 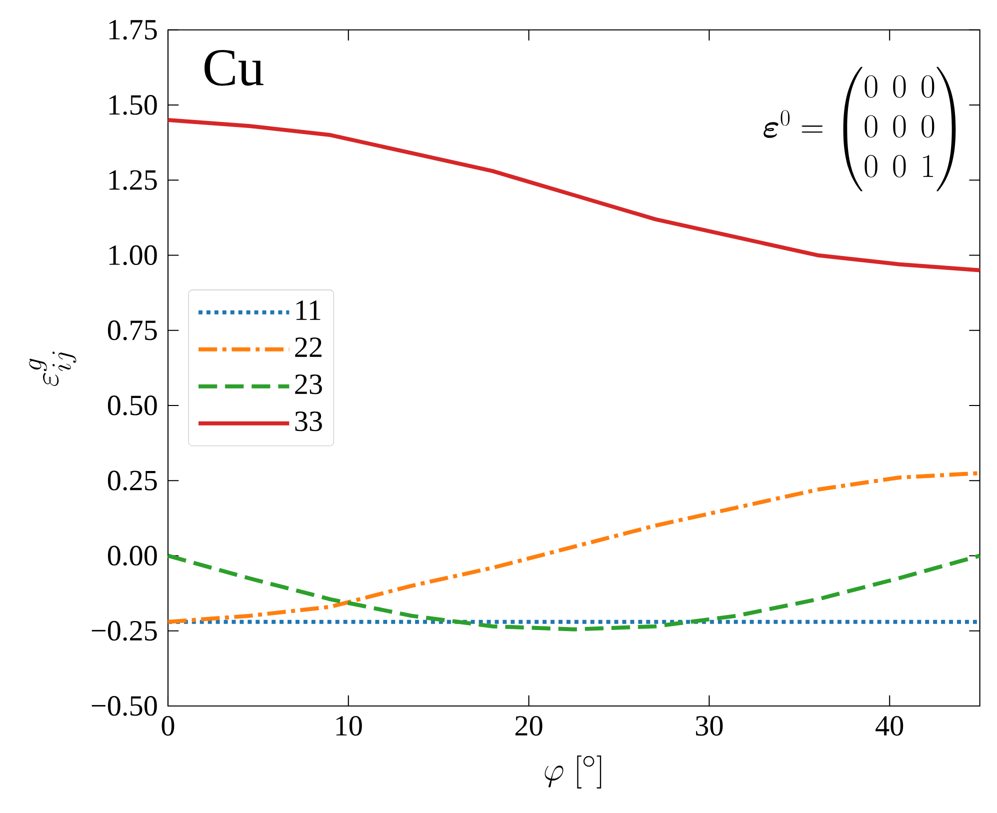 What do you see at coordinates (308, 384) in the screenshot?
I see `legend-label: 23` at bounding box center [308, 384].